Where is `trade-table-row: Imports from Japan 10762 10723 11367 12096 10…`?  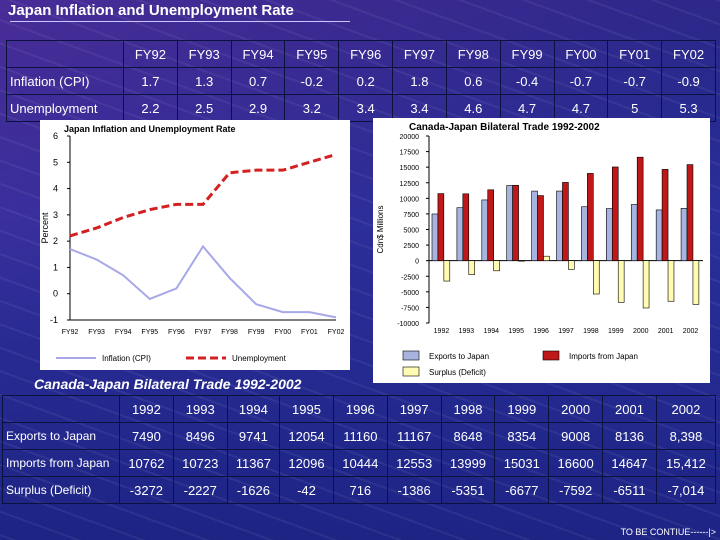
trade-table-row: Imports from Japan 10762 10723 11367 12096 10… is located at coordinates (359, 463).